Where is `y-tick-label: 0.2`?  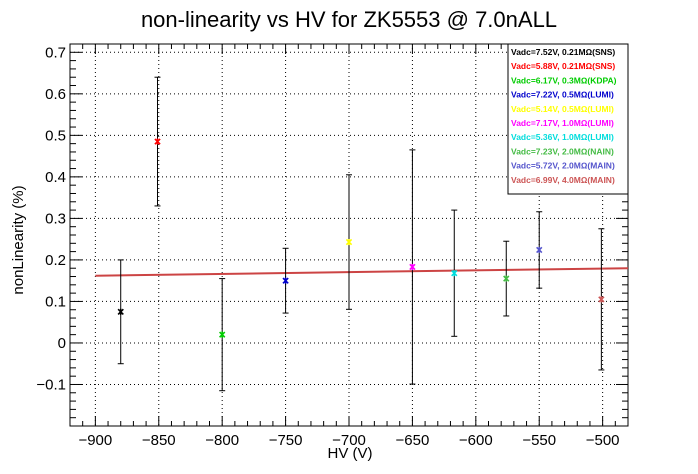 y-tick-label: 0.2 is located at coordinates (55, 260).